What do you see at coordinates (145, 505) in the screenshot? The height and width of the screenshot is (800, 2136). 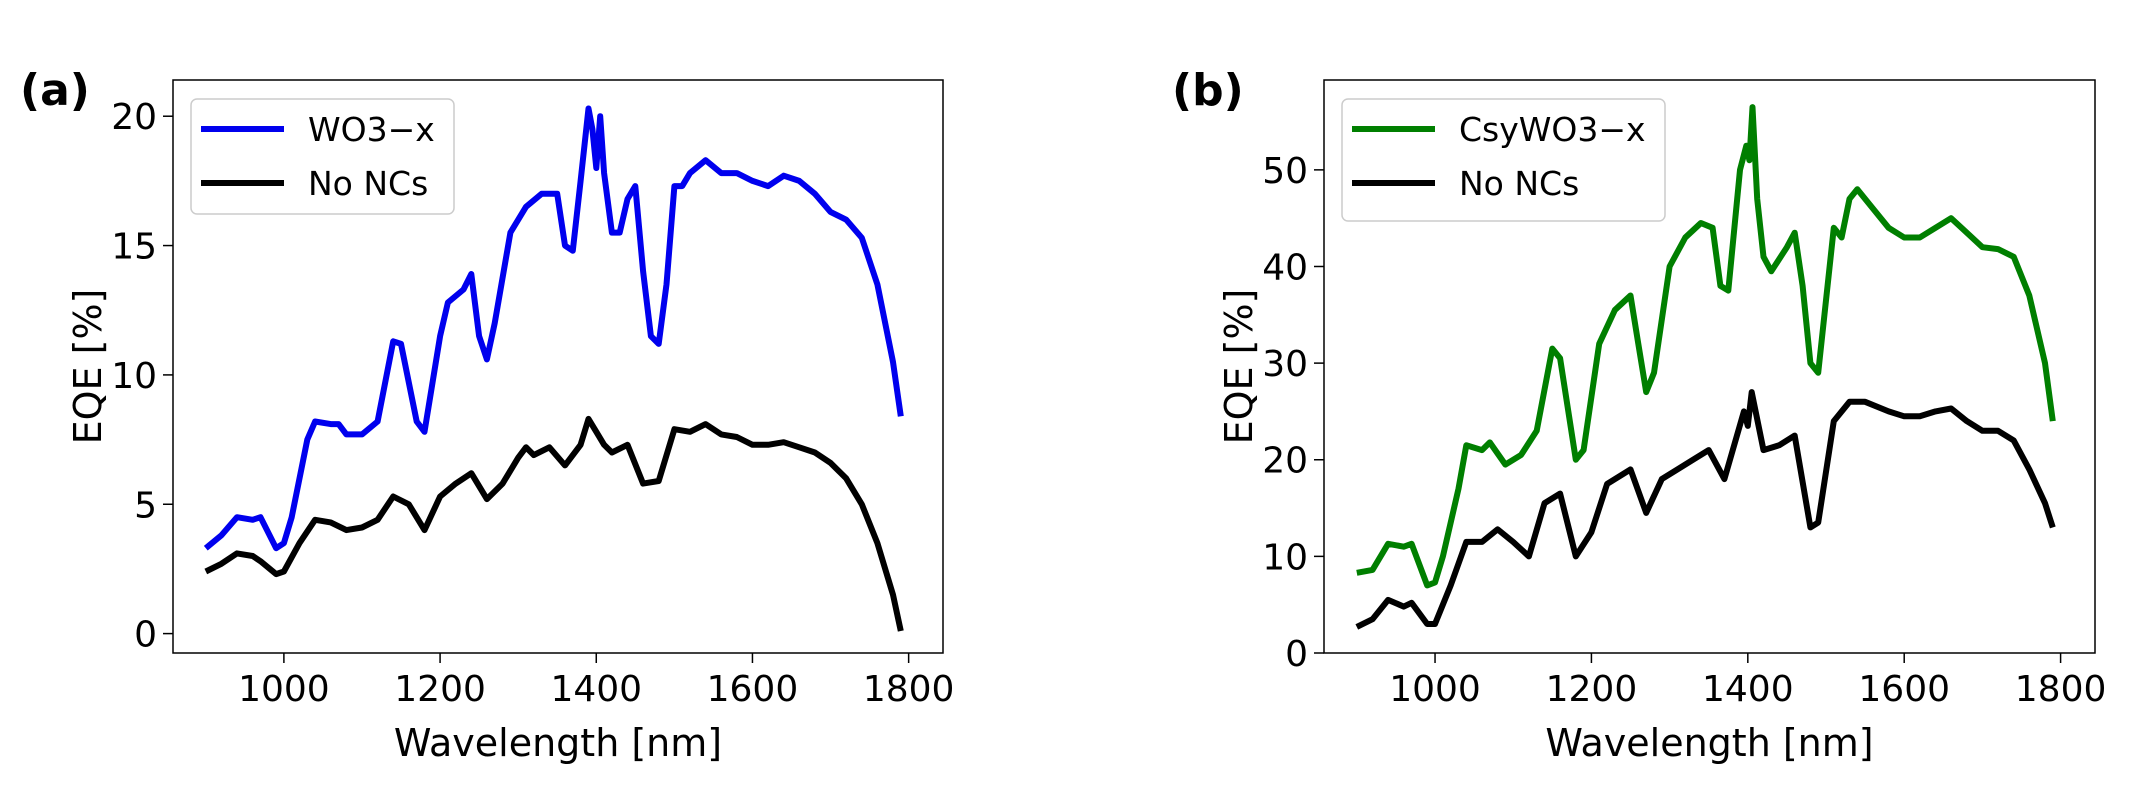 I see `y-tick-label: 5` at bounding box center [145, 505].